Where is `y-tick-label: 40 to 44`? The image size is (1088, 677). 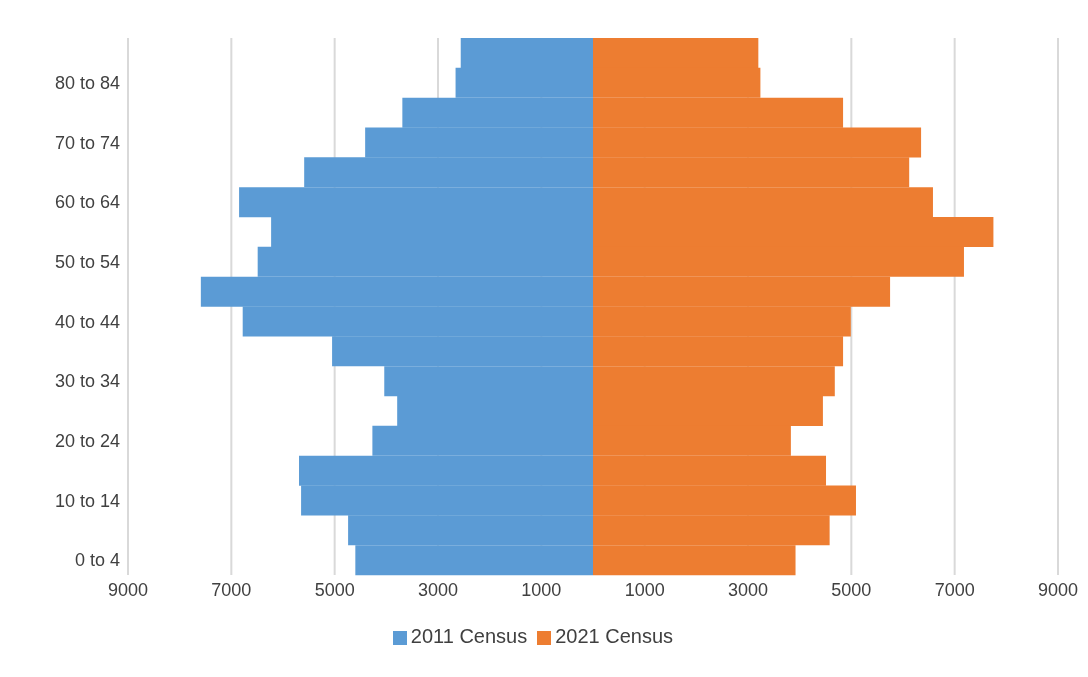 y-tick-label: 40 to 44 is located at coordinates (87, 321).